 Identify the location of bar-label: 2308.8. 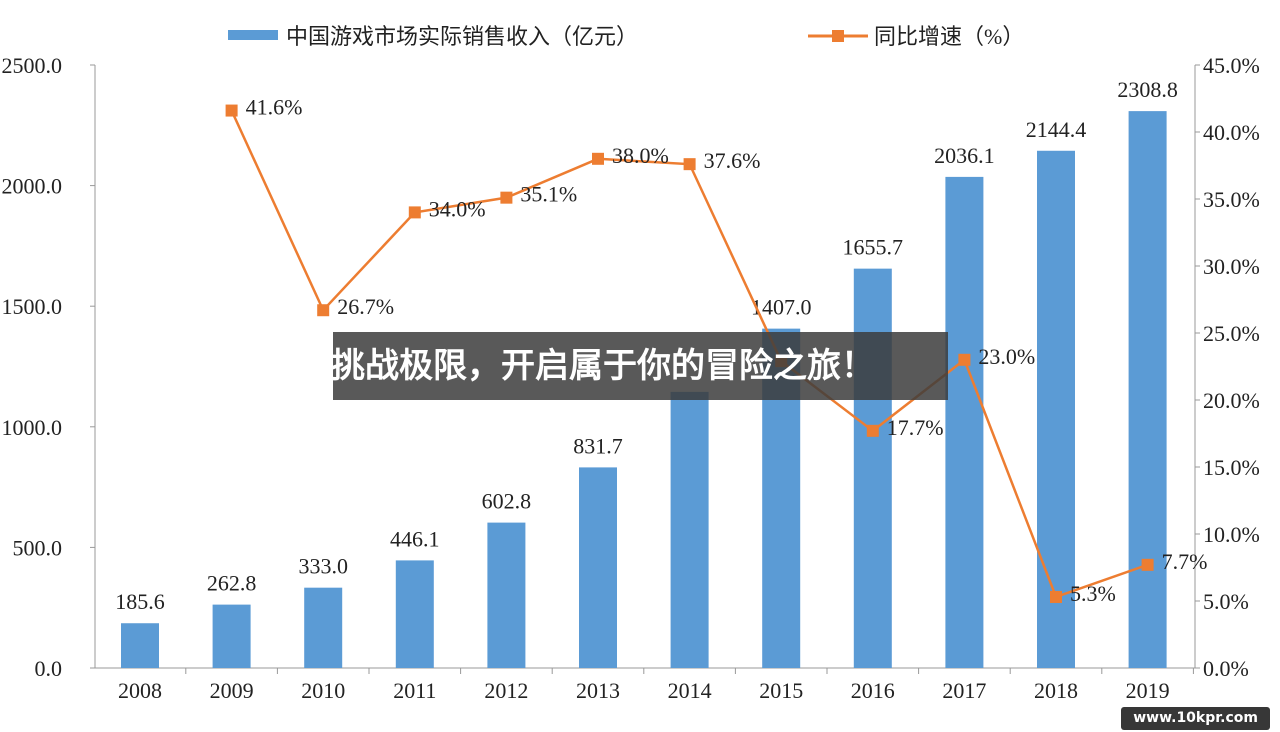
(1147, 89).